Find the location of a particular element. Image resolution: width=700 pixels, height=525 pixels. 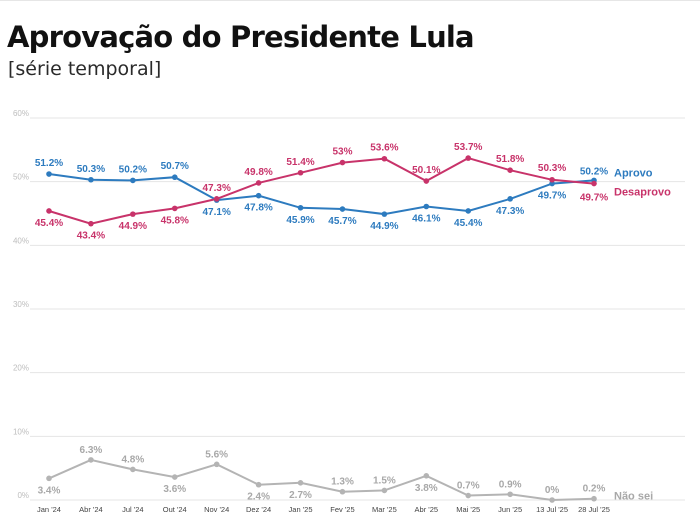

desaprovo-data-label: 51.4% is located at coordinates (300, 162).